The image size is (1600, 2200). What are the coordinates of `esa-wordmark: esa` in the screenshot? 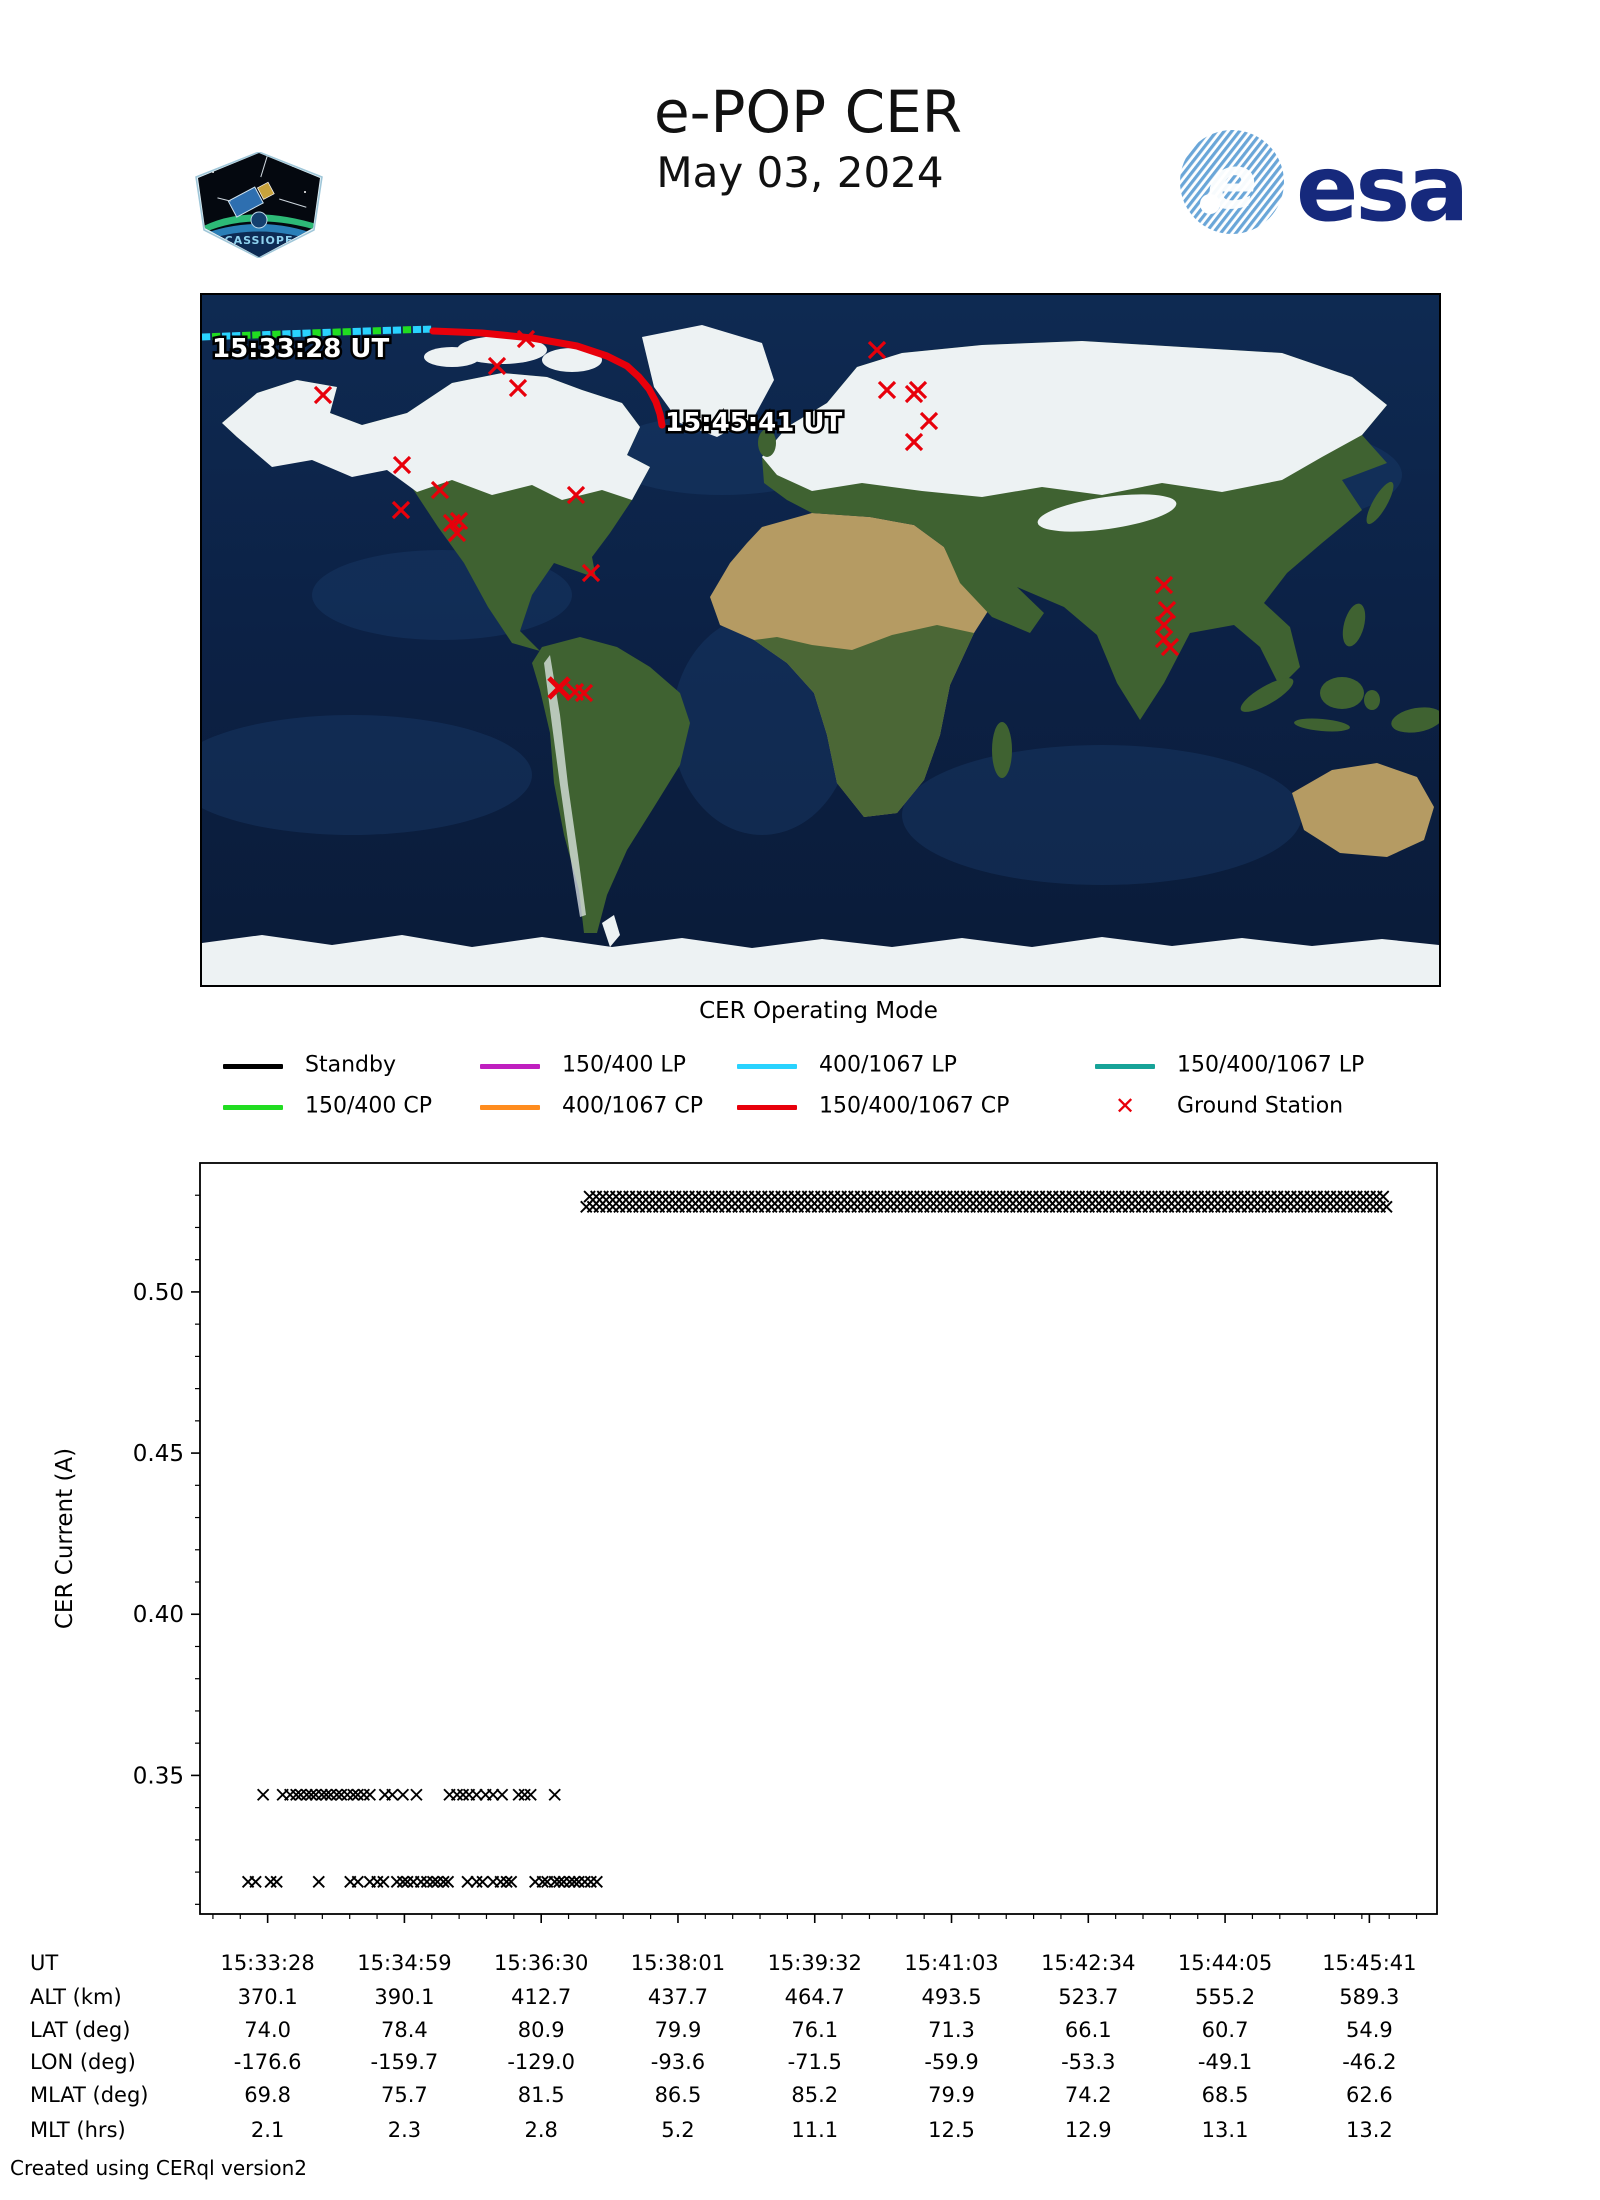 It's located at (1381, 188).